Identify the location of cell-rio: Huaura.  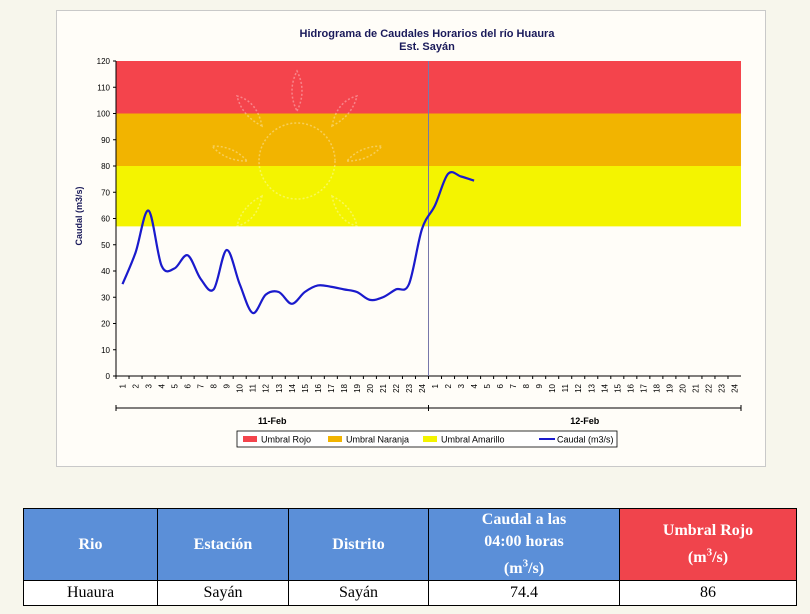
(90, 593).